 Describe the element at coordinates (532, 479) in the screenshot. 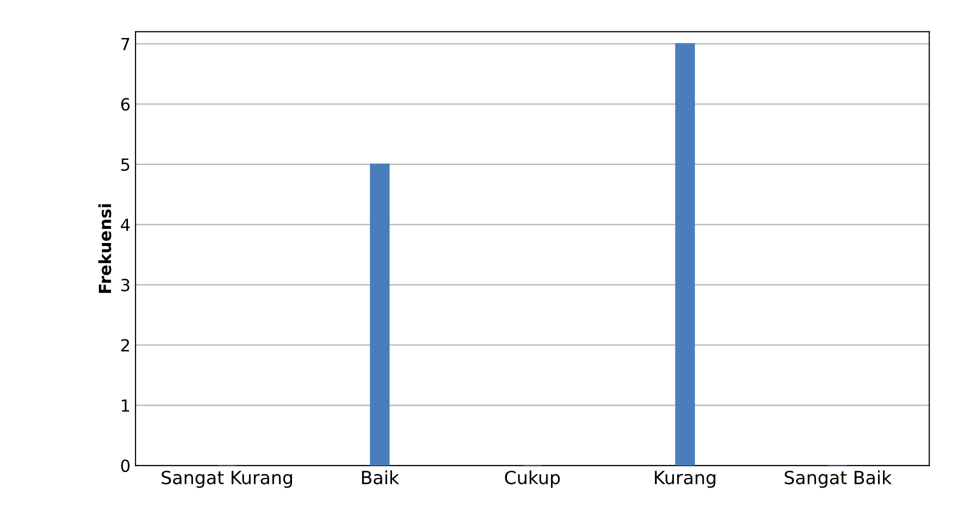

I see `x-tick-label: Cukup` at that location.